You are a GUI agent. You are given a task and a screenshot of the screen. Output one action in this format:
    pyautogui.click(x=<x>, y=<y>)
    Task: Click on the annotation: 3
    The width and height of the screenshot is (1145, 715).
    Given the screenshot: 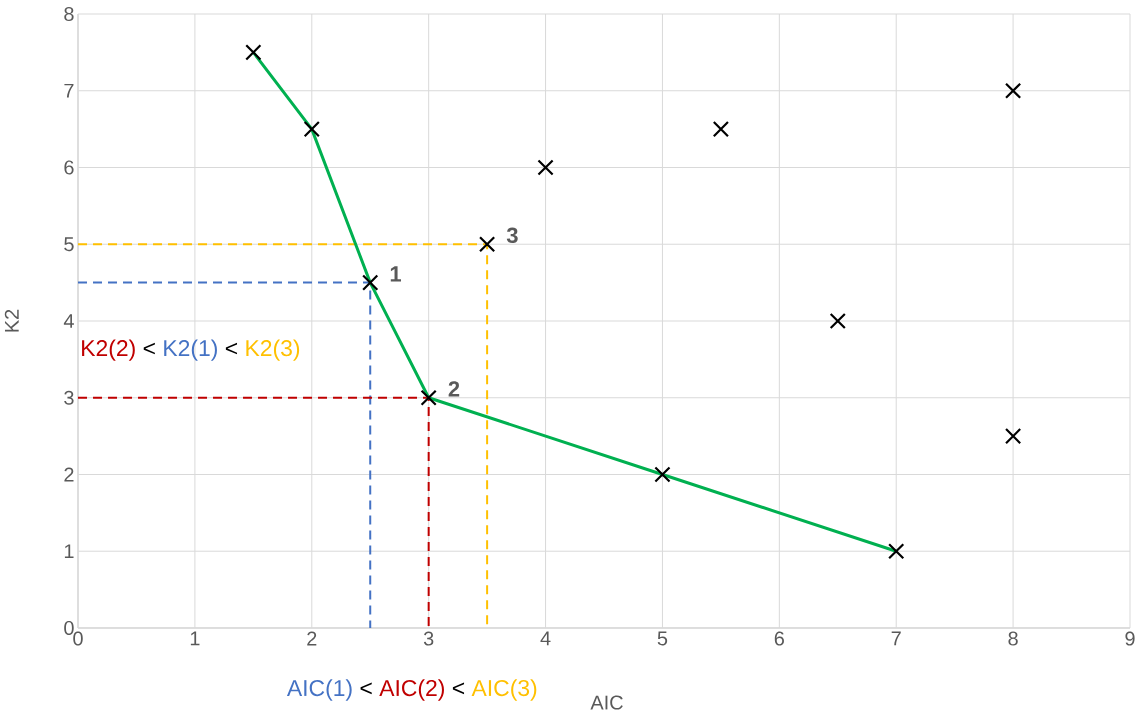 What is the action you would take?
    pyautogui.click(x=512, y=235)
    